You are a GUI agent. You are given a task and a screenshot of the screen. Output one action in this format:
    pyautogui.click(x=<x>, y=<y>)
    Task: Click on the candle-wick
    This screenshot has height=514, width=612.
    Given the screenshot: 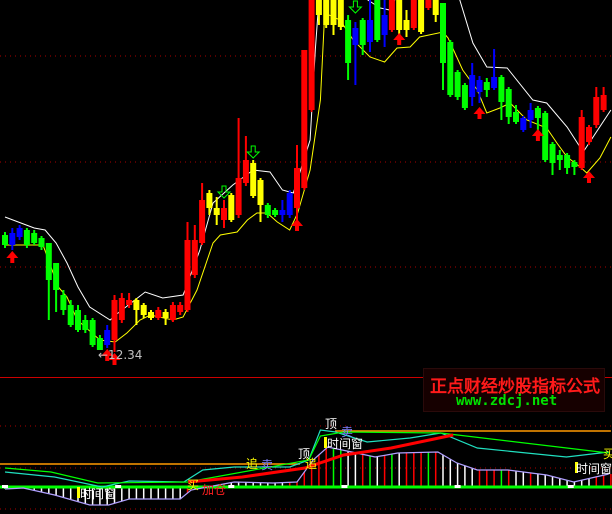 What is the action you would take?
    pyautogui.click(x=48, y=281)
    